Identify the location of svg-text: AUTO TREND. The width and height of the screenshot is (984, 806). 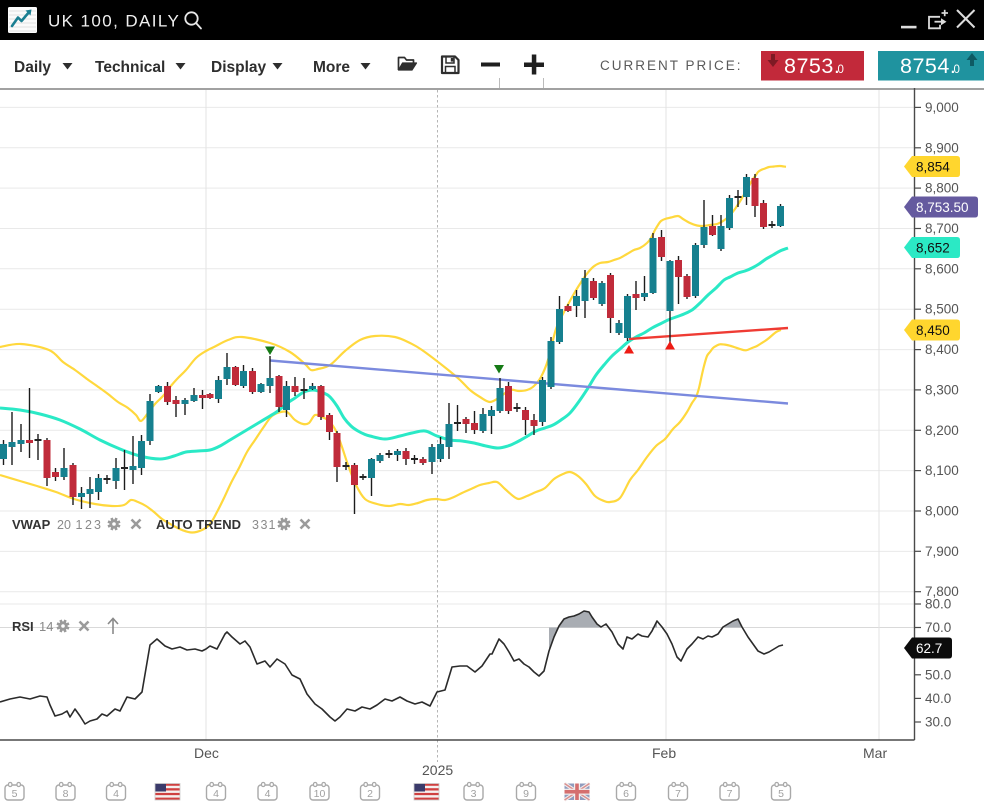
(198, 524).